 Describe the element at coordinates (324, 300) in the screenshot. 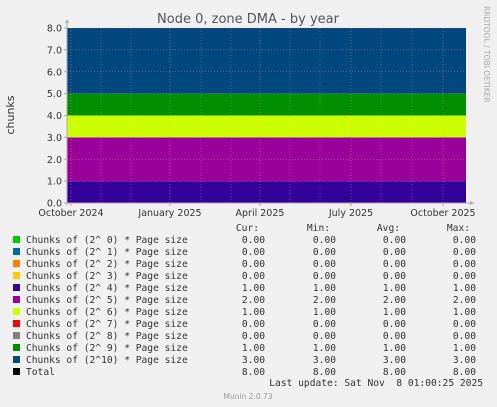

I see `legend-value-min: 2.00` at that location.